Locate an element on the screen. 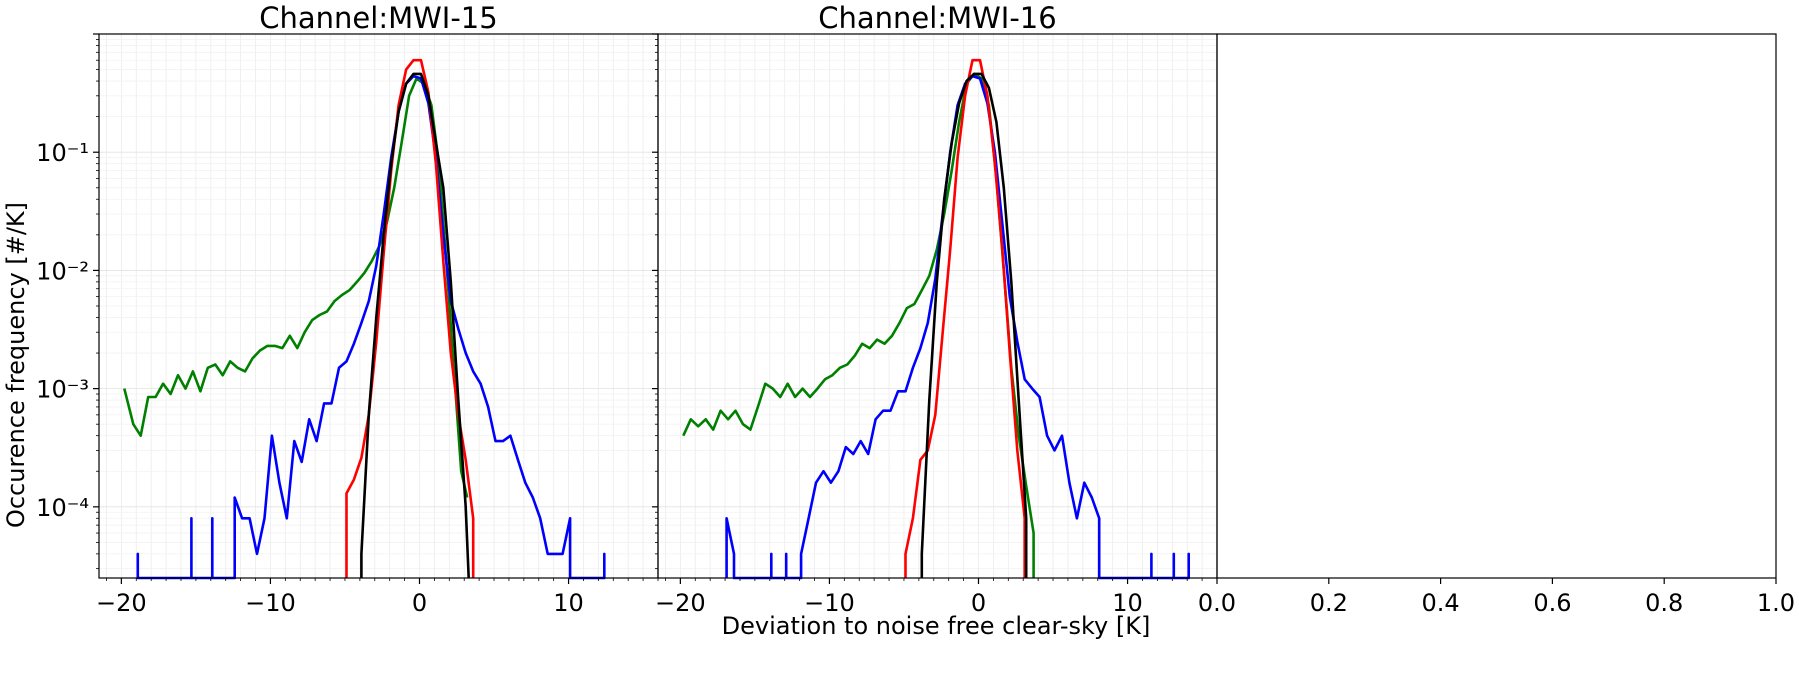 The width and height of the screenshot is (1799, 679). panel-title: Channel:MWI-16 is located at coordinates (937, 18).